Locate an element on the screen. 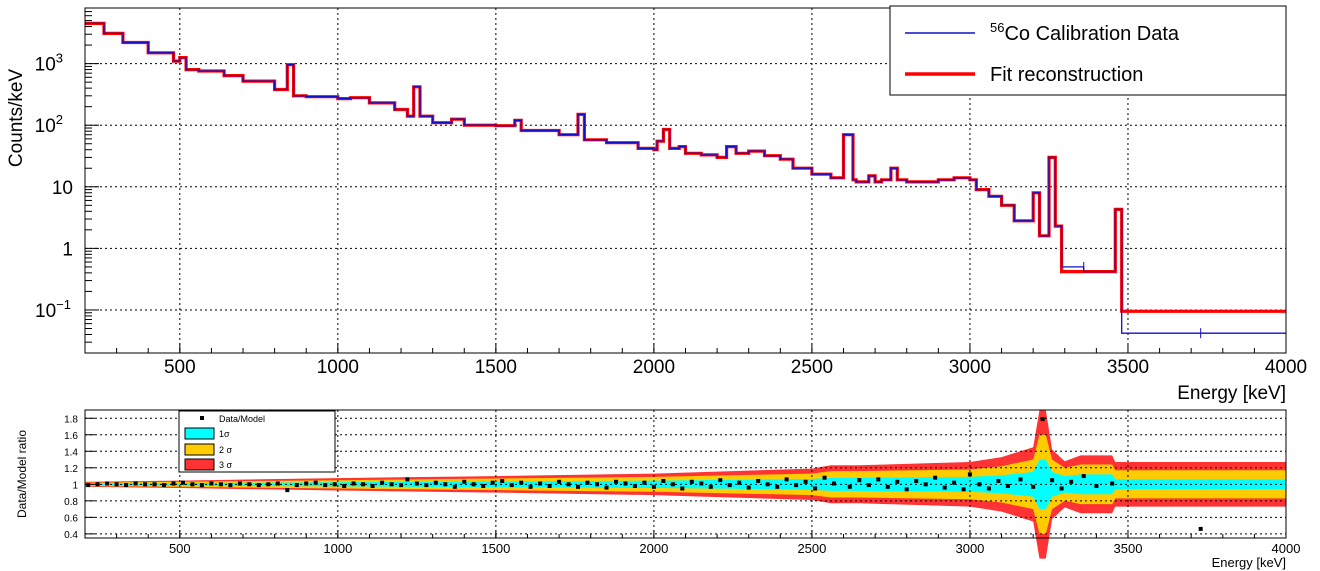 The height and width of the screenshot is (571, 1320). spectrum-y-tick-base: 1 is located at coordinates (67, 249).